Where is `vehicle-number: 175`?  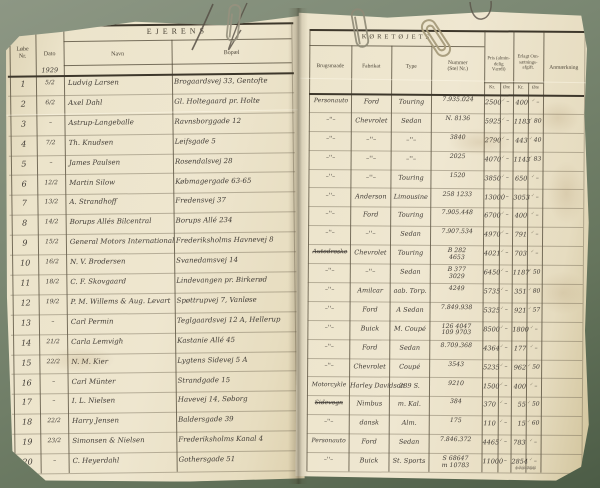 vehicle-number: 175 is located at coordinates (455, 421).